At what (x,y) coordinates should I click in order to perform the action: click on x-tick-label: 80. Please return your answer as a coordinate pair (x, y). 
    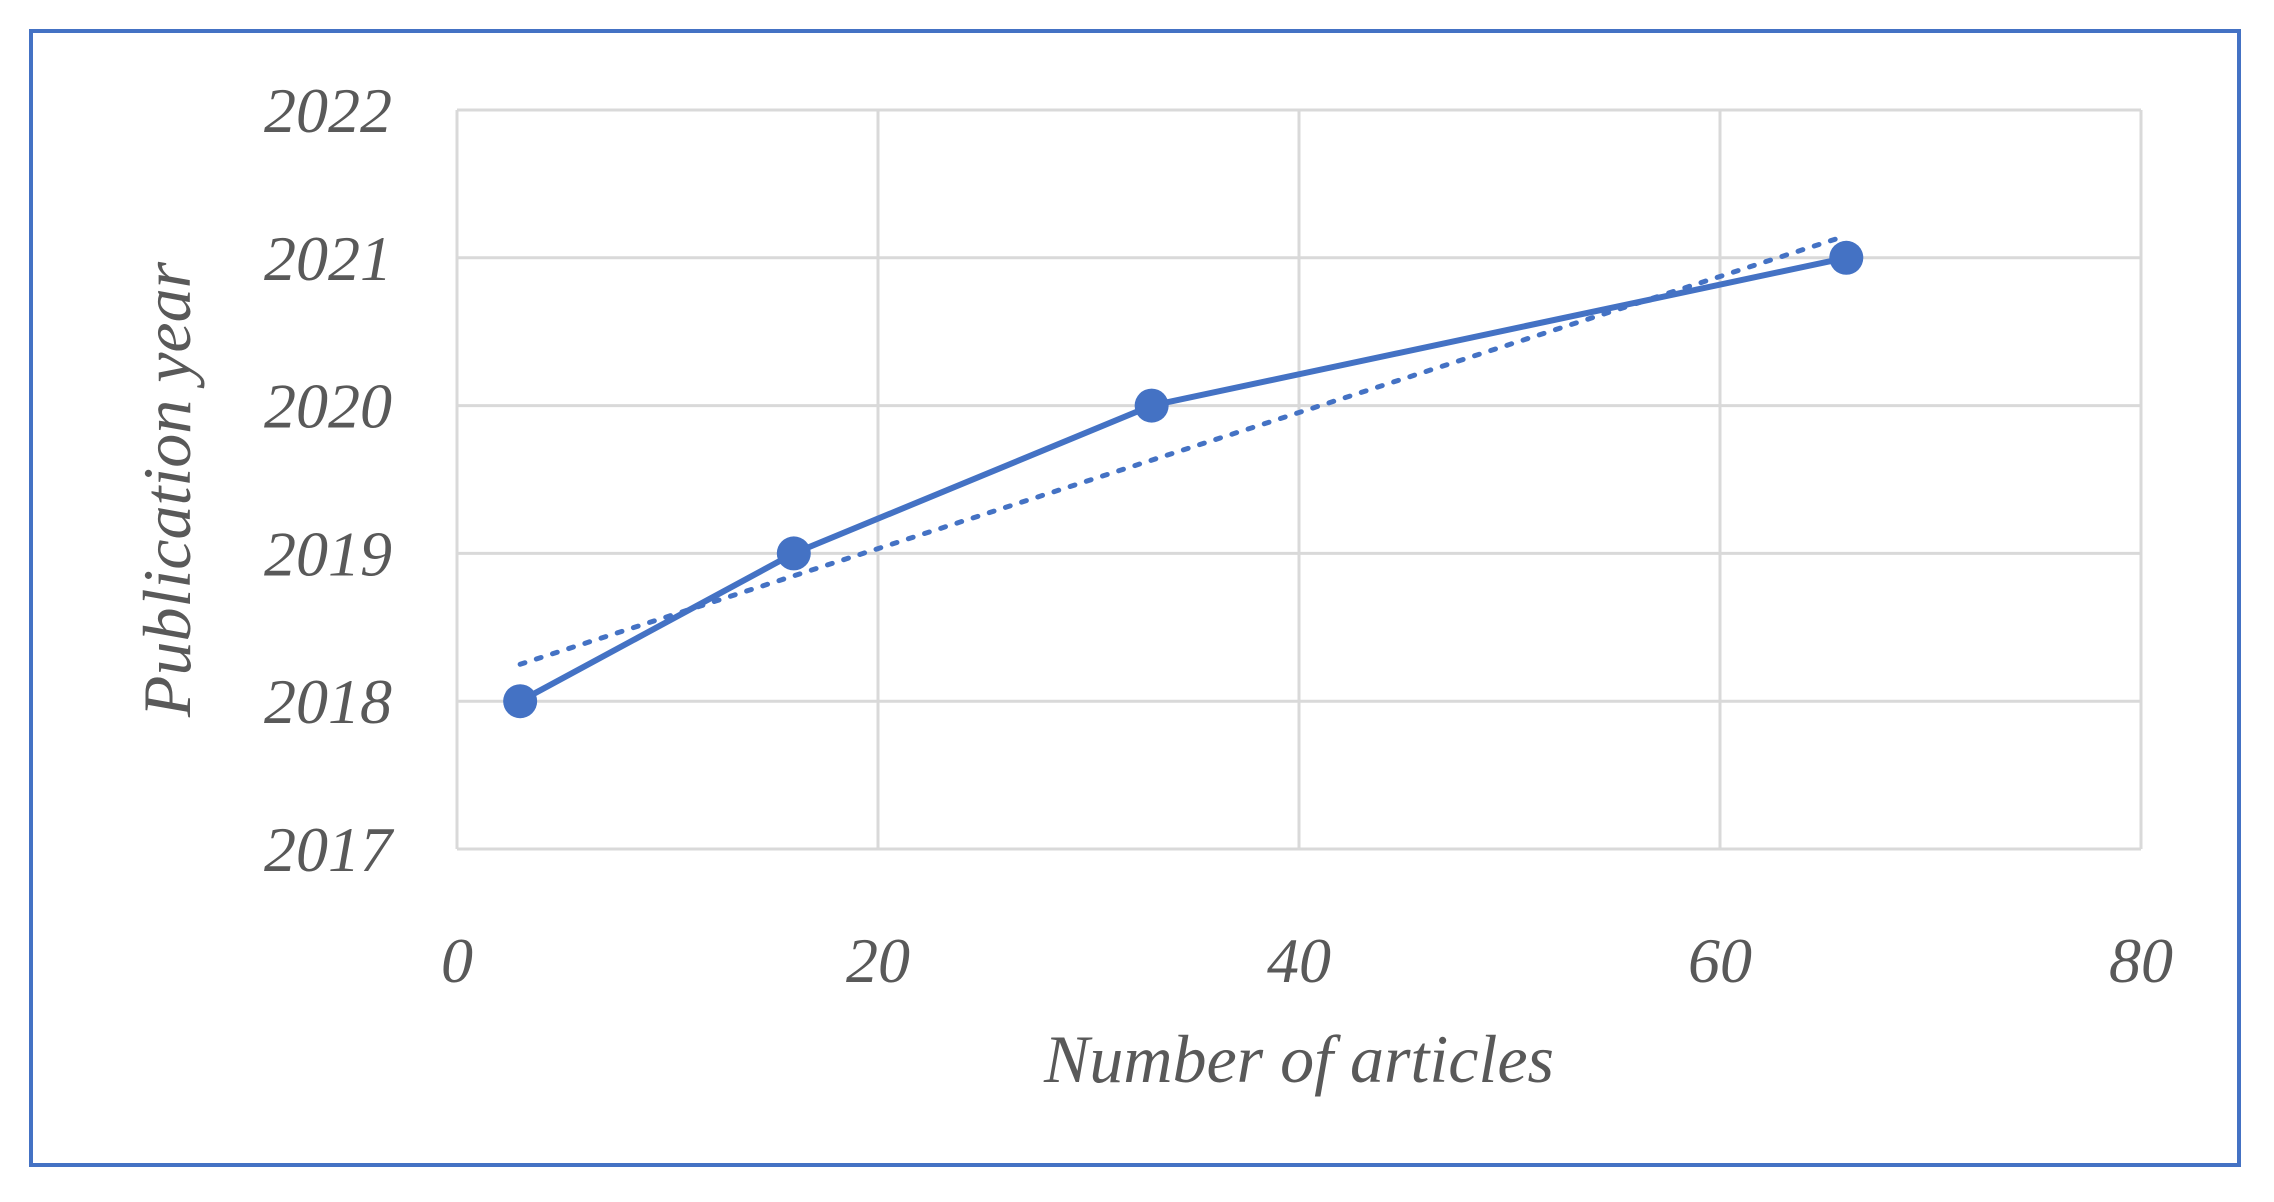
    Looking at the image, I should click on (2141, 960).